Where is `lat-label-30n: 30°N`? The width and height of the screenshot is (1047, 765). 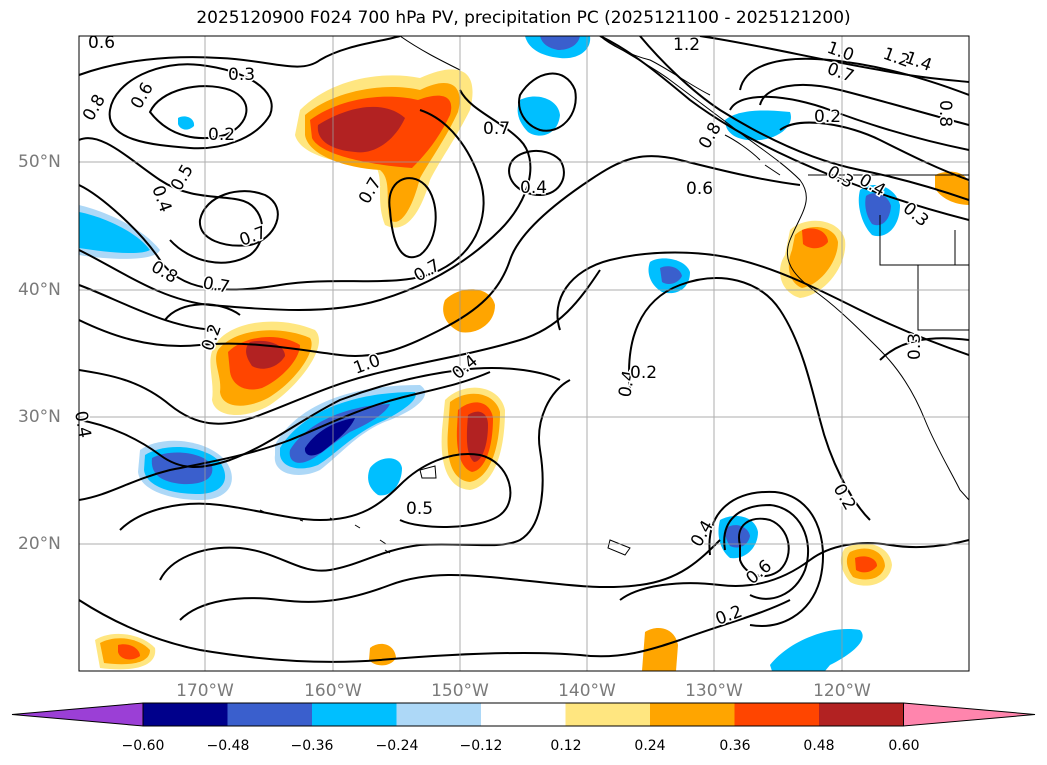
lat-label-30n: 30°N is located at coordinates (39, 417).